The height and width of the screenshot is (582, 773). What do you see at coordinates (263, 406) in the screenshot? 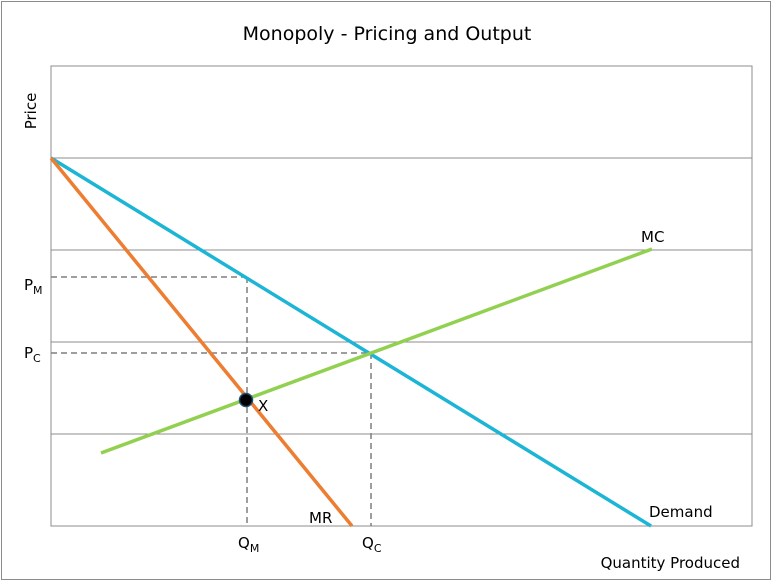
I see `point-label: X` at bounding box center [263, 406].